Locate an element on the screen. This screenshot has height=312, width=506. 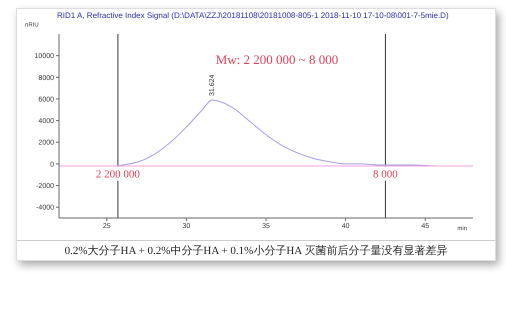
annotation: 2 200 000 is located at coordinates (118, 174).